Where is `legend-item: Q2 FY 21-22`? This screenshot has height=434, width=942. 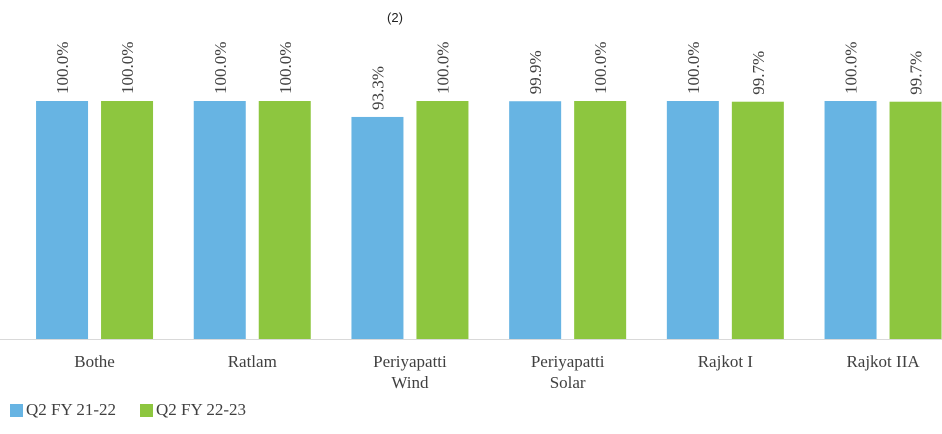
legend-item: Q2 FY 21-22 is located at coordinates (63, 410).